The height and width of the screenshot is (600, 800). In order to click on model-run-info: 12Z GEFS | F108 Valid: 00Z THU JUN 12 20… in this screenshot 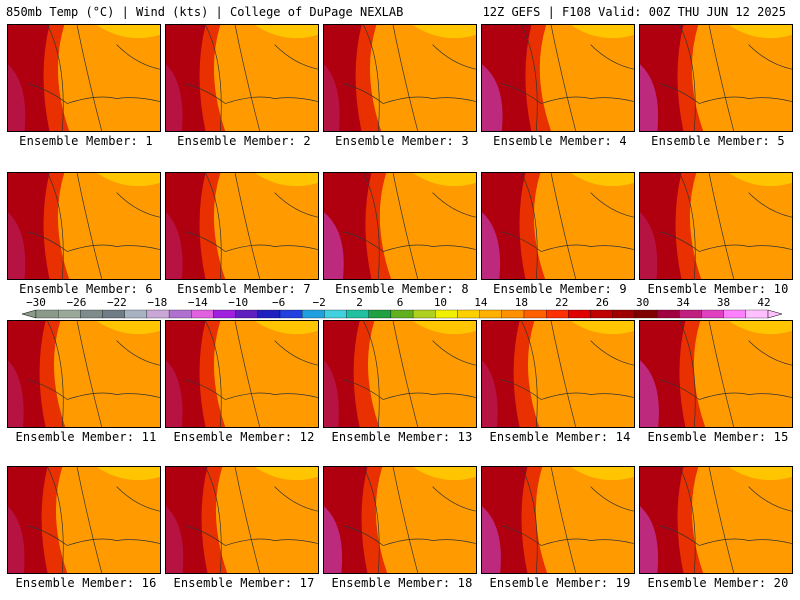, I will do `click(634, 12)`.